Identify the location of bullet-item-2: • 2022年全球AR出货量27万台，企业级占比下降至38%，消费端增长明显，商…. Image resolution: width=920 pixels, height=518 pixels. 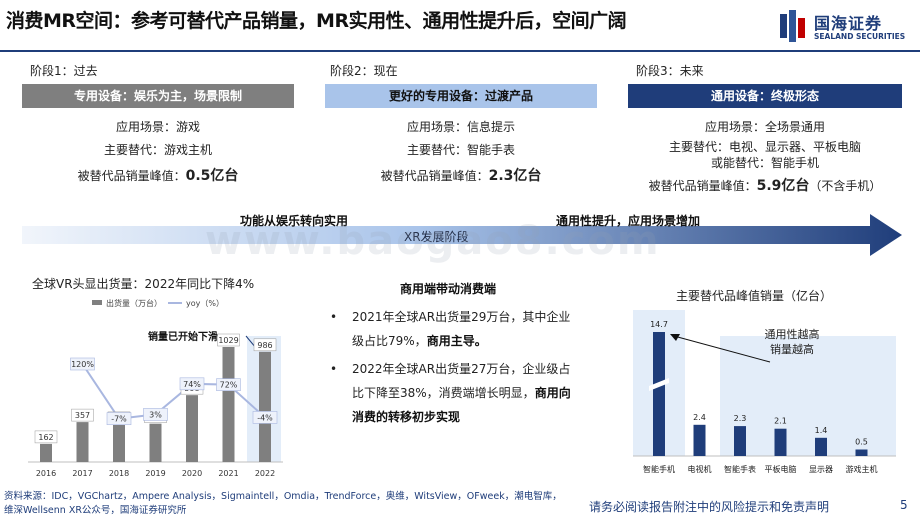
(455, 393).